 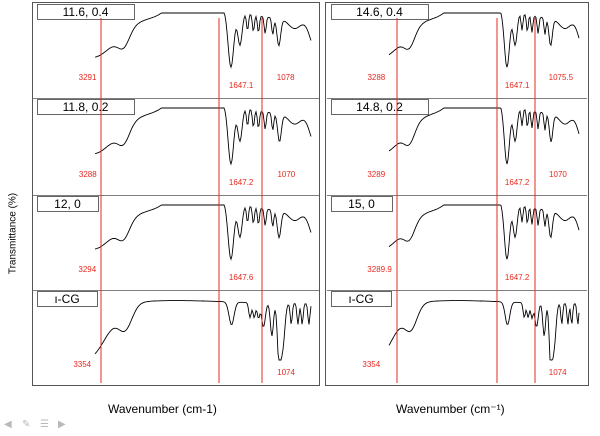 What do you see at coordinates (241, 277) in the screenshot?
I see `peak-label: 1647.6` at bounding box center [241, 277].